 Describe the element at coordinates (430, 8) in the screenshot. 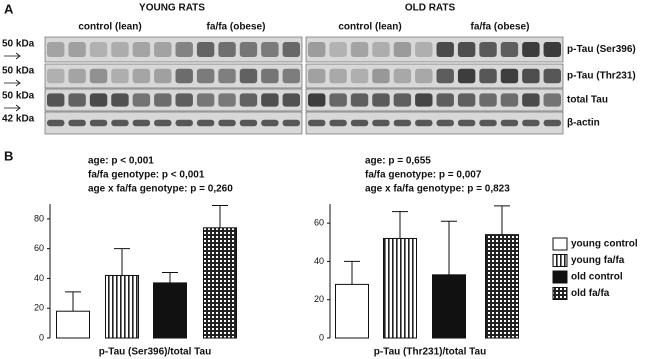

I see `group-title: OLD RATS` at that location.